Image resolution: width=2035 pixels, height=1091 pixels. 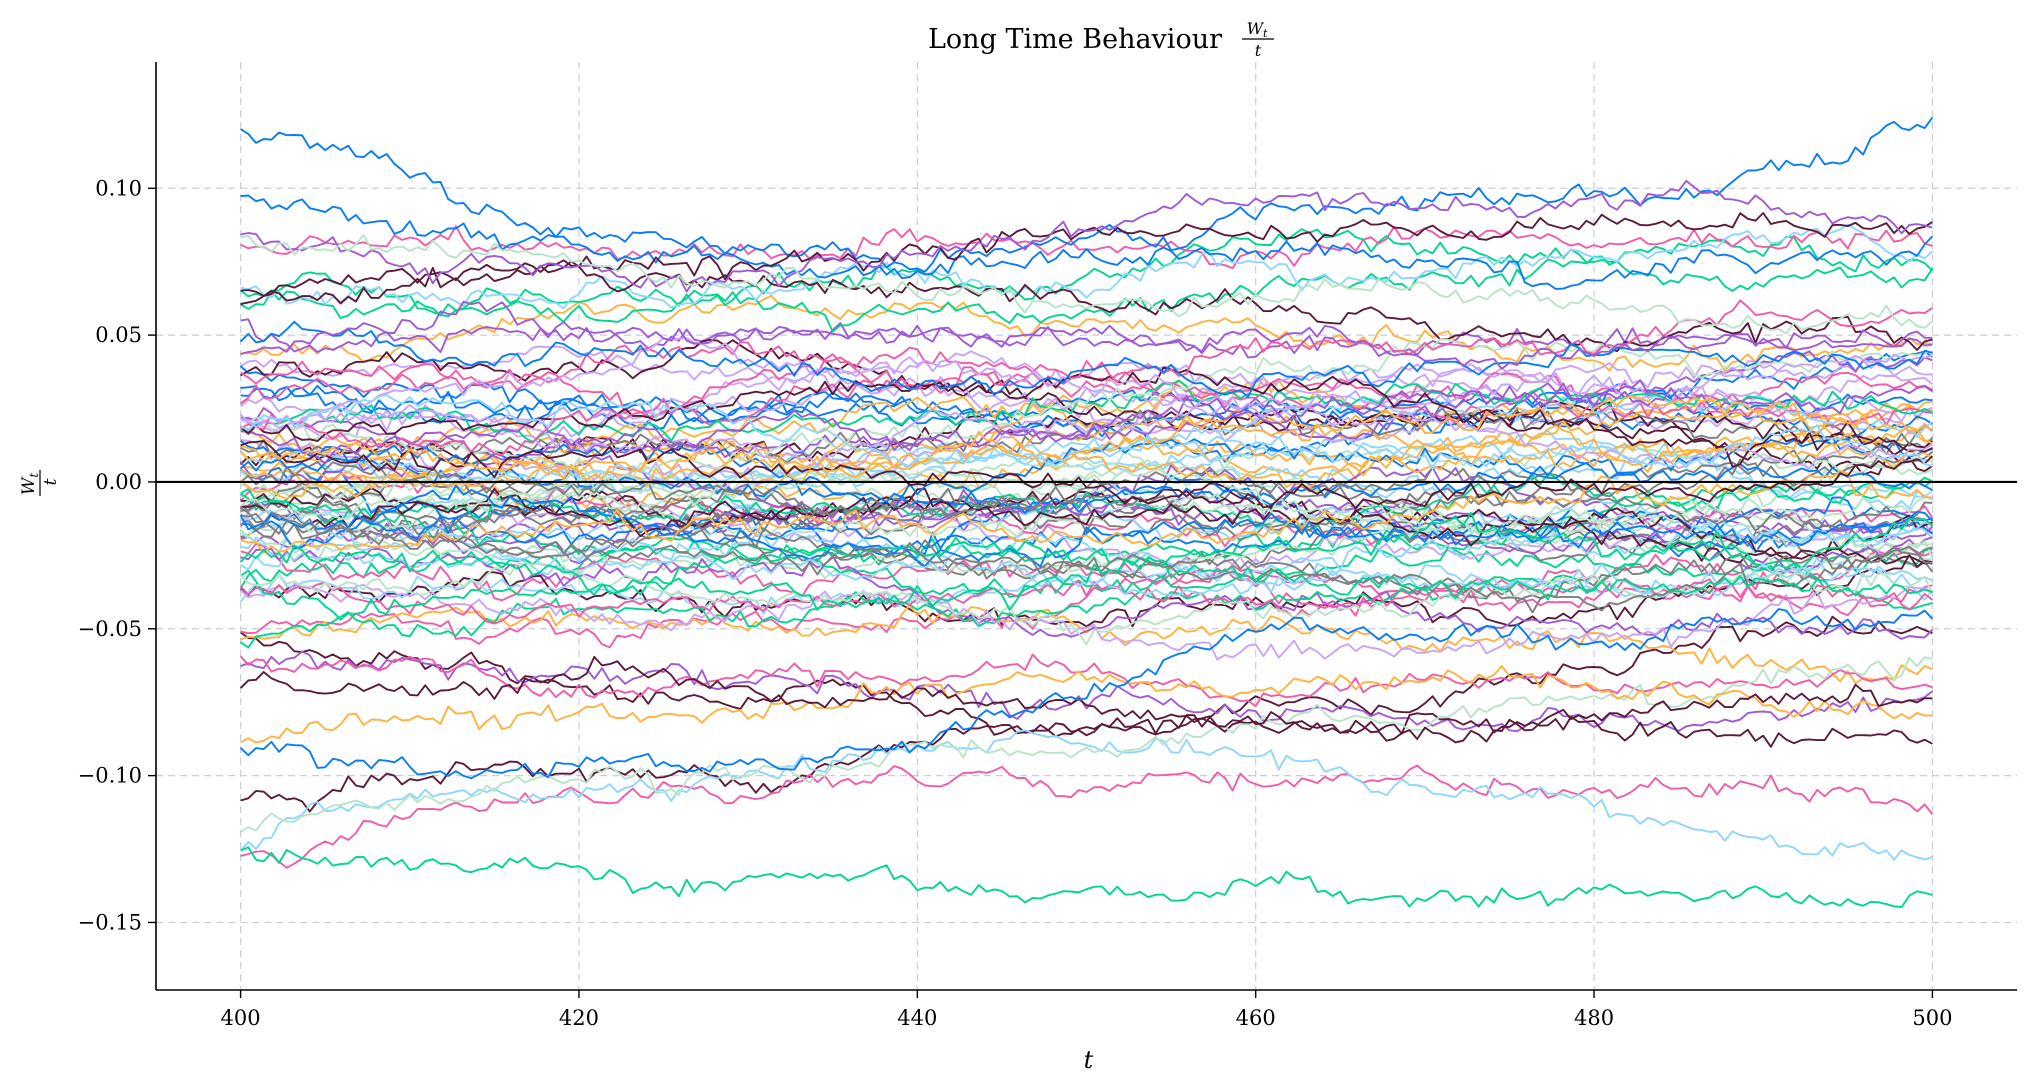 What do you see at coordinates (110, 629) in the screenshot?
I see `y-tick-label: −0.05` at bounding box center [110, 629].